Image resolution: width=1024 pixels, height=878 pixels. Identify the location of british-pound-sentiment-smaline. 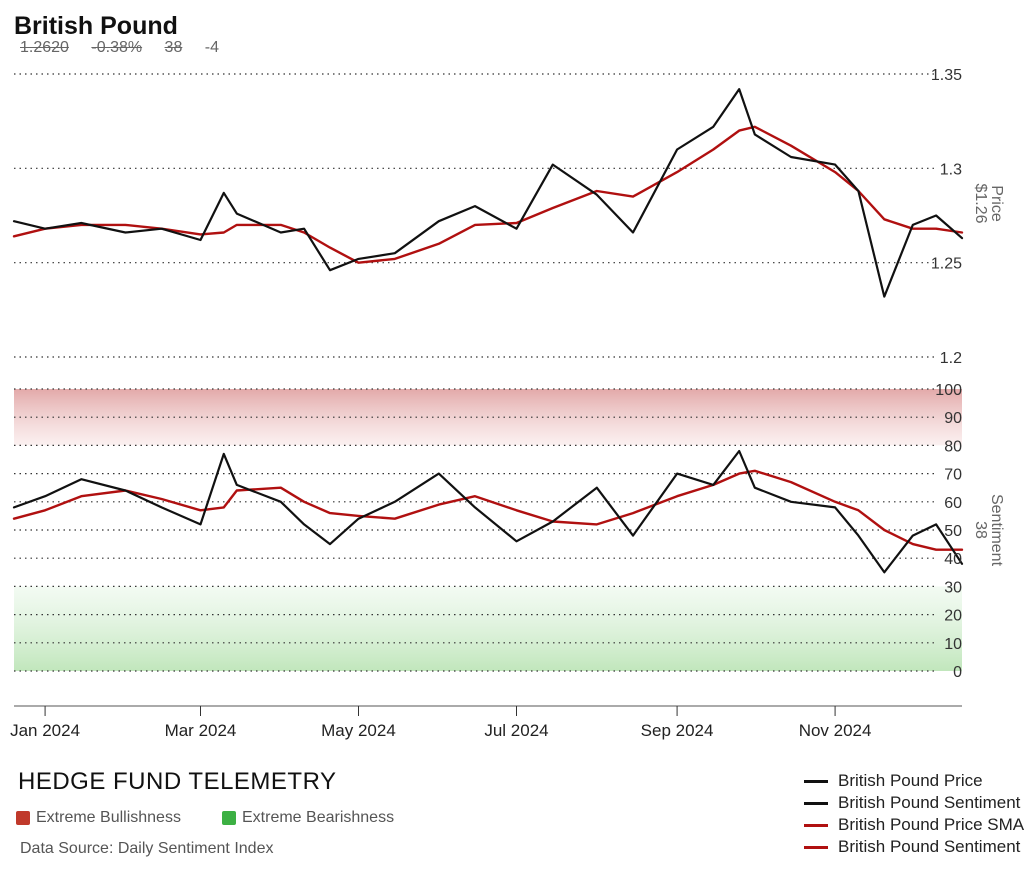
(488, 510).